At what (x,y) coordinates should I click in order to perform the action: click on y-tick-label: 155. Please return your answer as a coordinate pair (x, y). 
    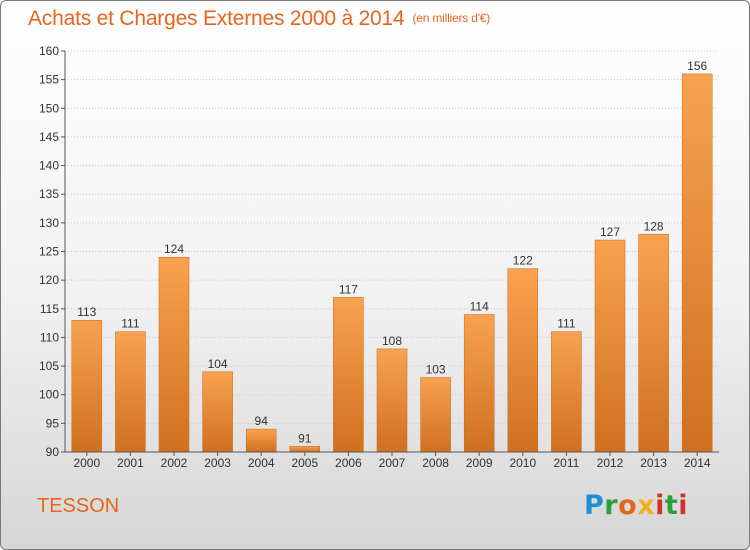
    Looking at the image, I should click on (49, 80).